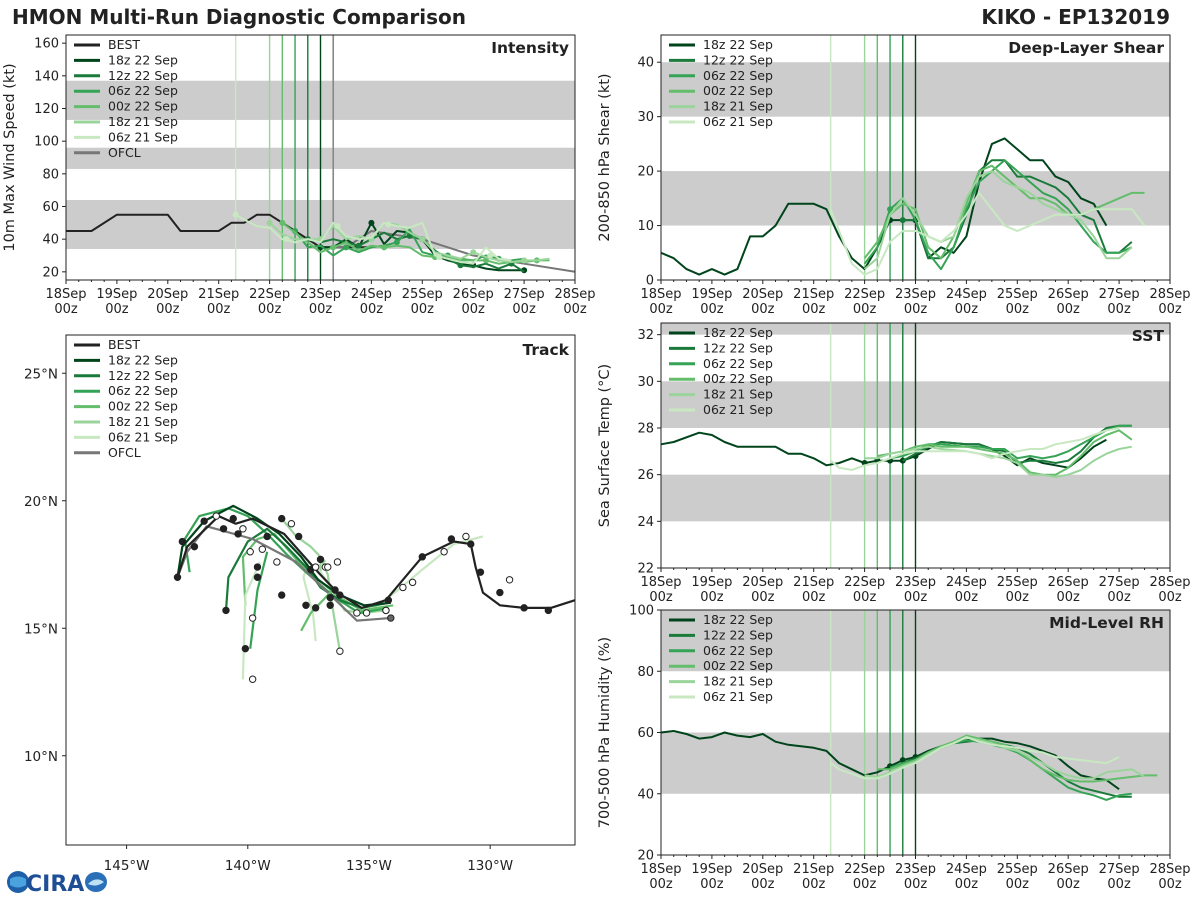 The height and width of the screenshot is (900, 1200). What do you see at coordinates (645, 733) in the screenshot?
I see `y-tick-label: 60` at bounding box center [645, 733].